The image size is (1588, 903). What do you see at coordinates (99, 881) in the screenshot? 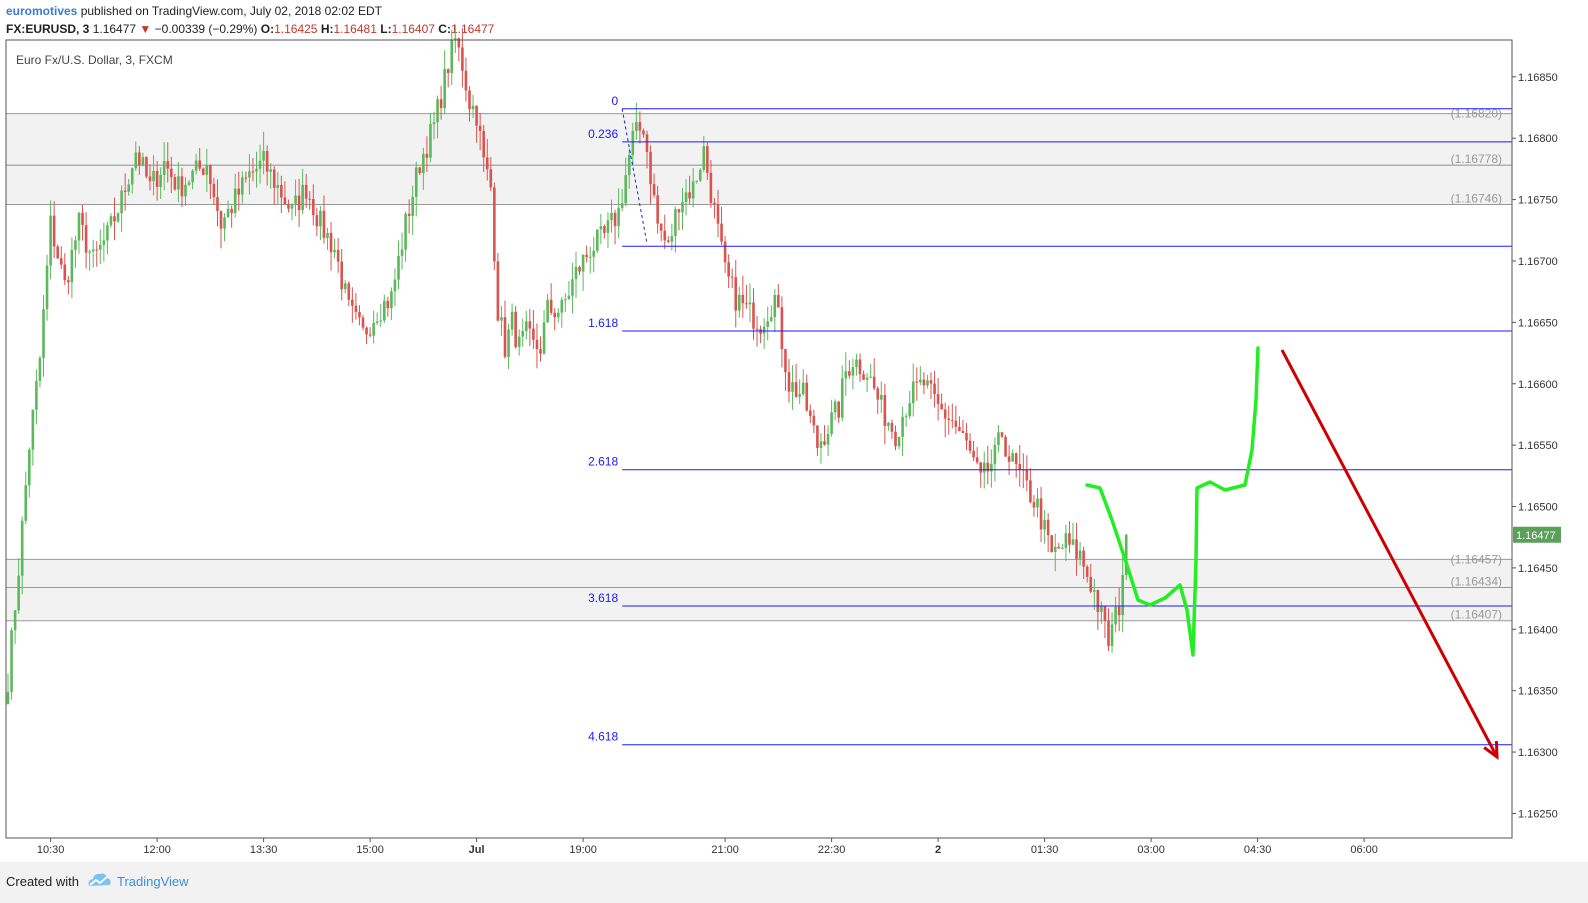
I see `tradingview-cloud-icon` at bounding box center [99, 881].